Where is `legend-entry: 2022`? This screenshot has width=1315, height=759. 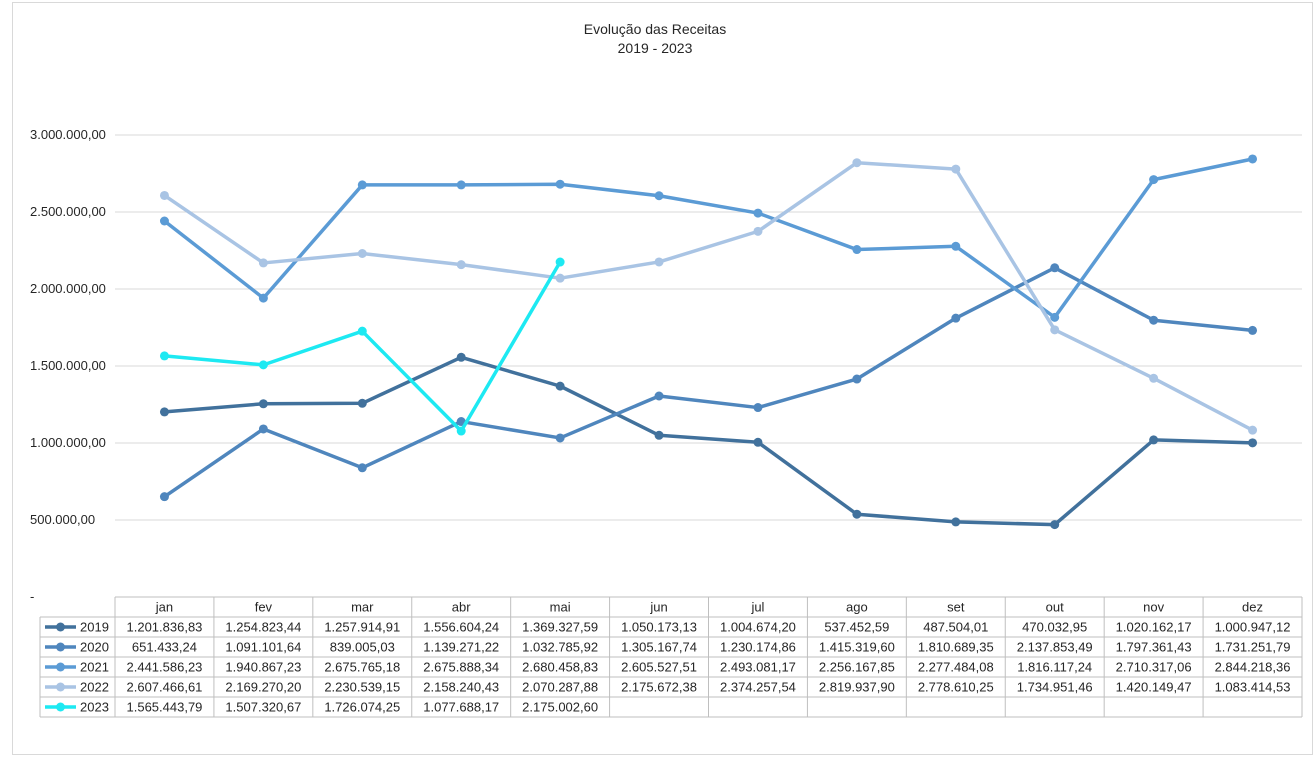 legend-entry: 2022 is located at coordinates (94, 687).